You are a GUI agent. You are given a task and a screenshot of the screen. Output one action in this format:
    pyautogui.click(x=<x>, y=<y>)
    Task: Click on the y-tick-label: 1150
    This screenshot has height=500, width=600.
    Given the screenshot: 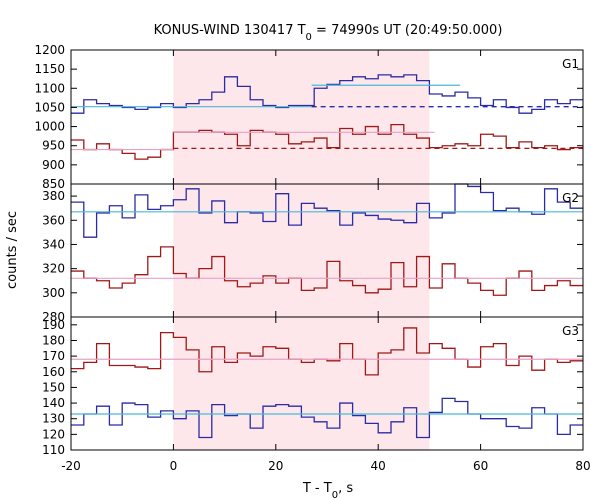 What is the action you would take?
    pyautogui.click(x=49, y=69)
    